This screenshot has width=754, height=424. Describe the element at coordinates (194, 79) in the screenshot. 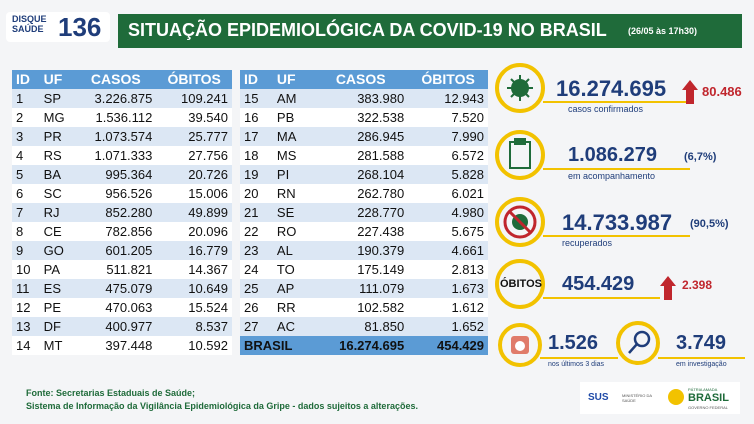

I see `cell: ÓBITOS` at that location.